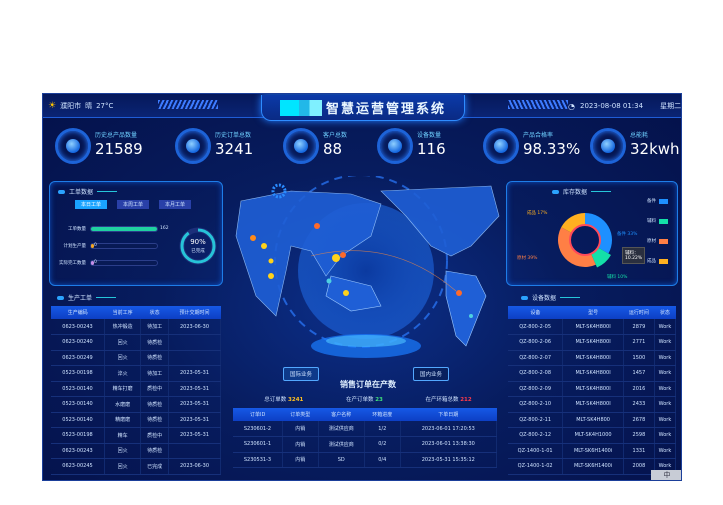  Describe the element at coordinates (123, 435) in the screenshot. I see `table-cell: 精车` at that location.